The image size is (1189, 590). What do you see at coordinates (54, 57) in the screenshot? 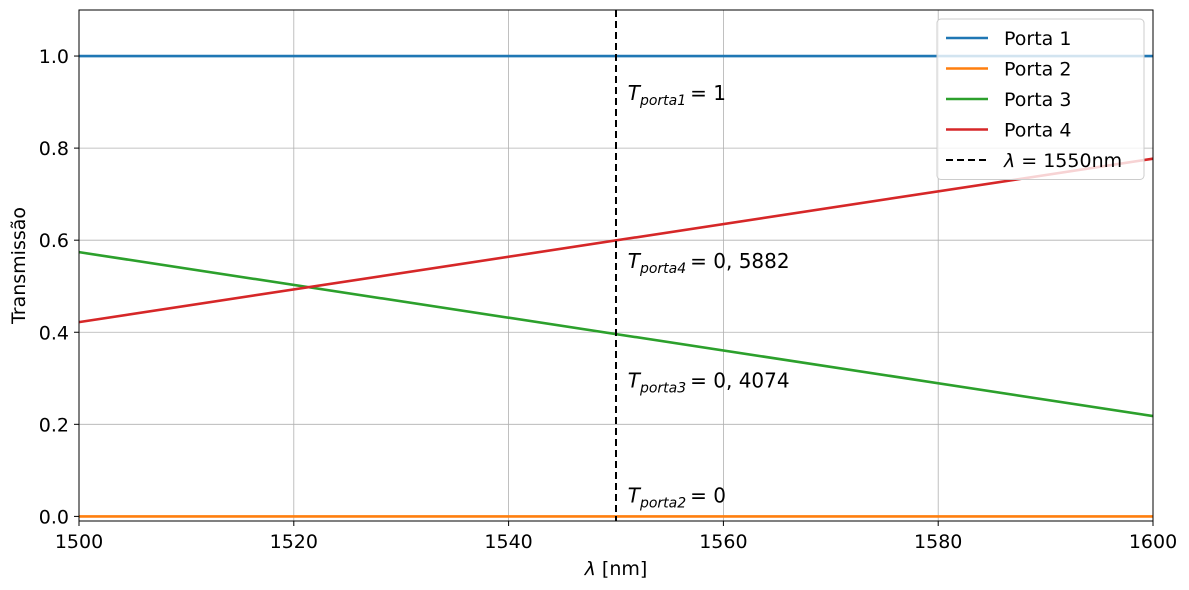
I see `y-tick-label: 1.0` at bounding box center [54, 57].